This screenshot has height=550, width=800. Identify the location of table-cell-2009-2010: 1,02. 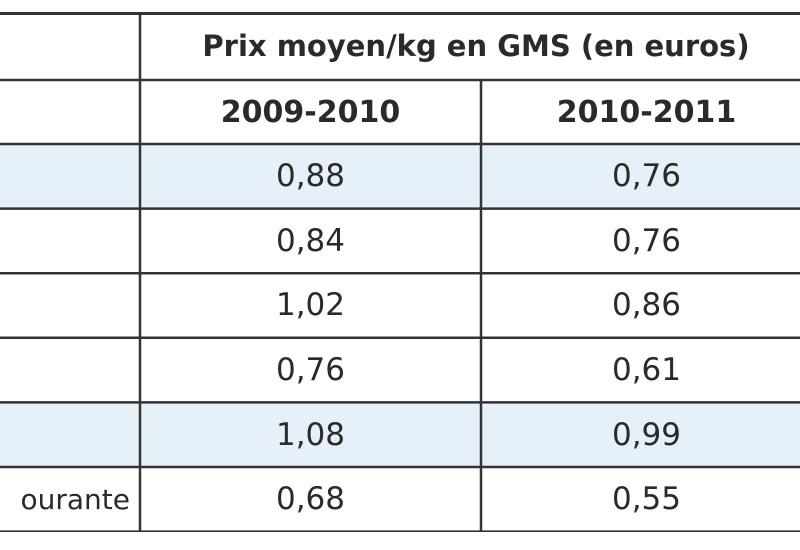
(310, 305).